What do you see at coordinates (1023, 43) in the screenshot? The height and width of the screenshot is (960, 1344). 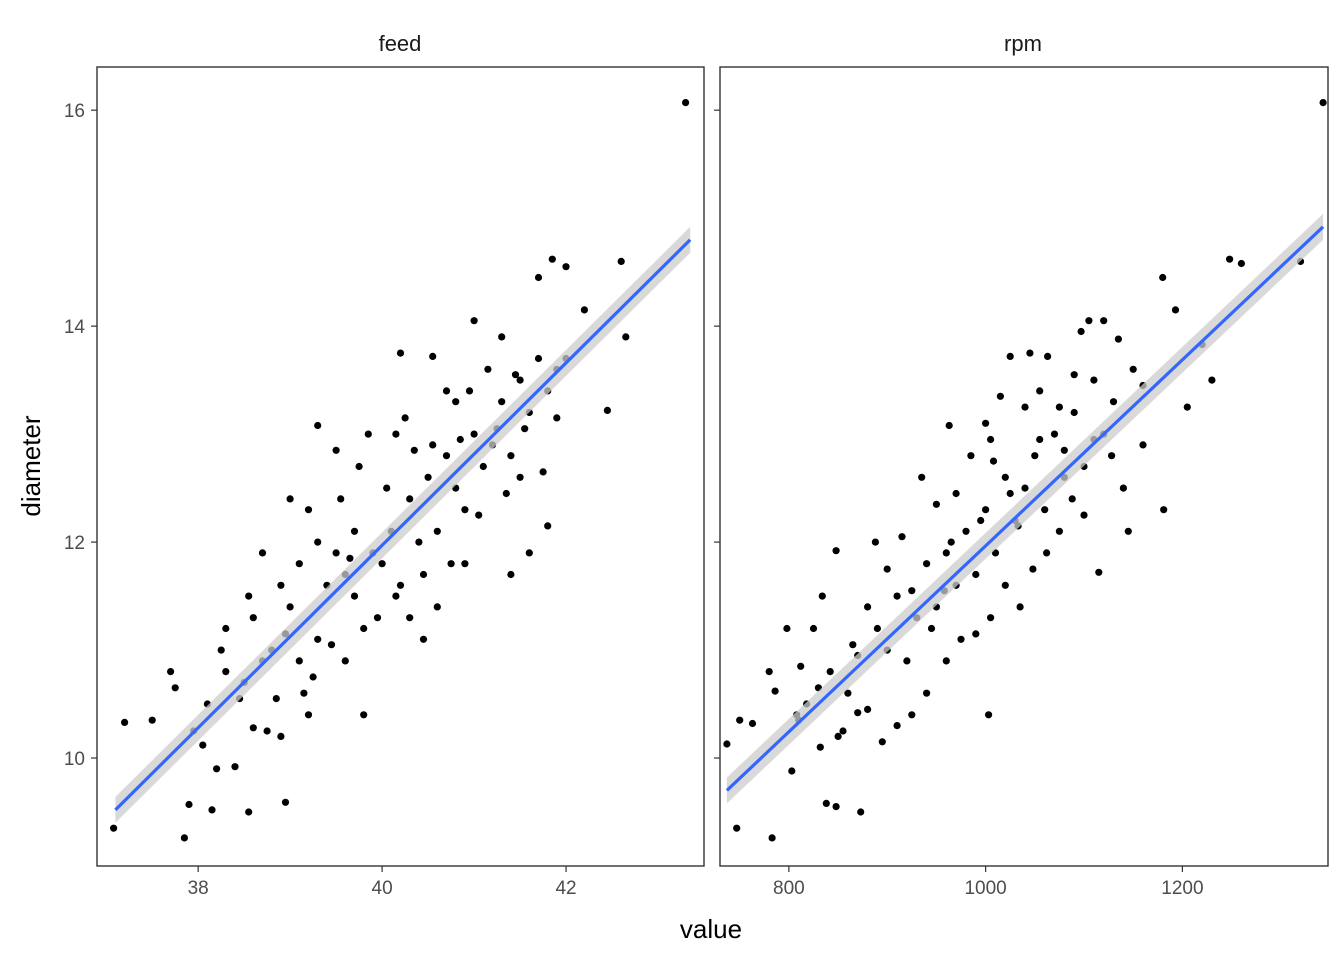 I see `strip-label-rpm: rpm` at bounding box center [1023, 43].